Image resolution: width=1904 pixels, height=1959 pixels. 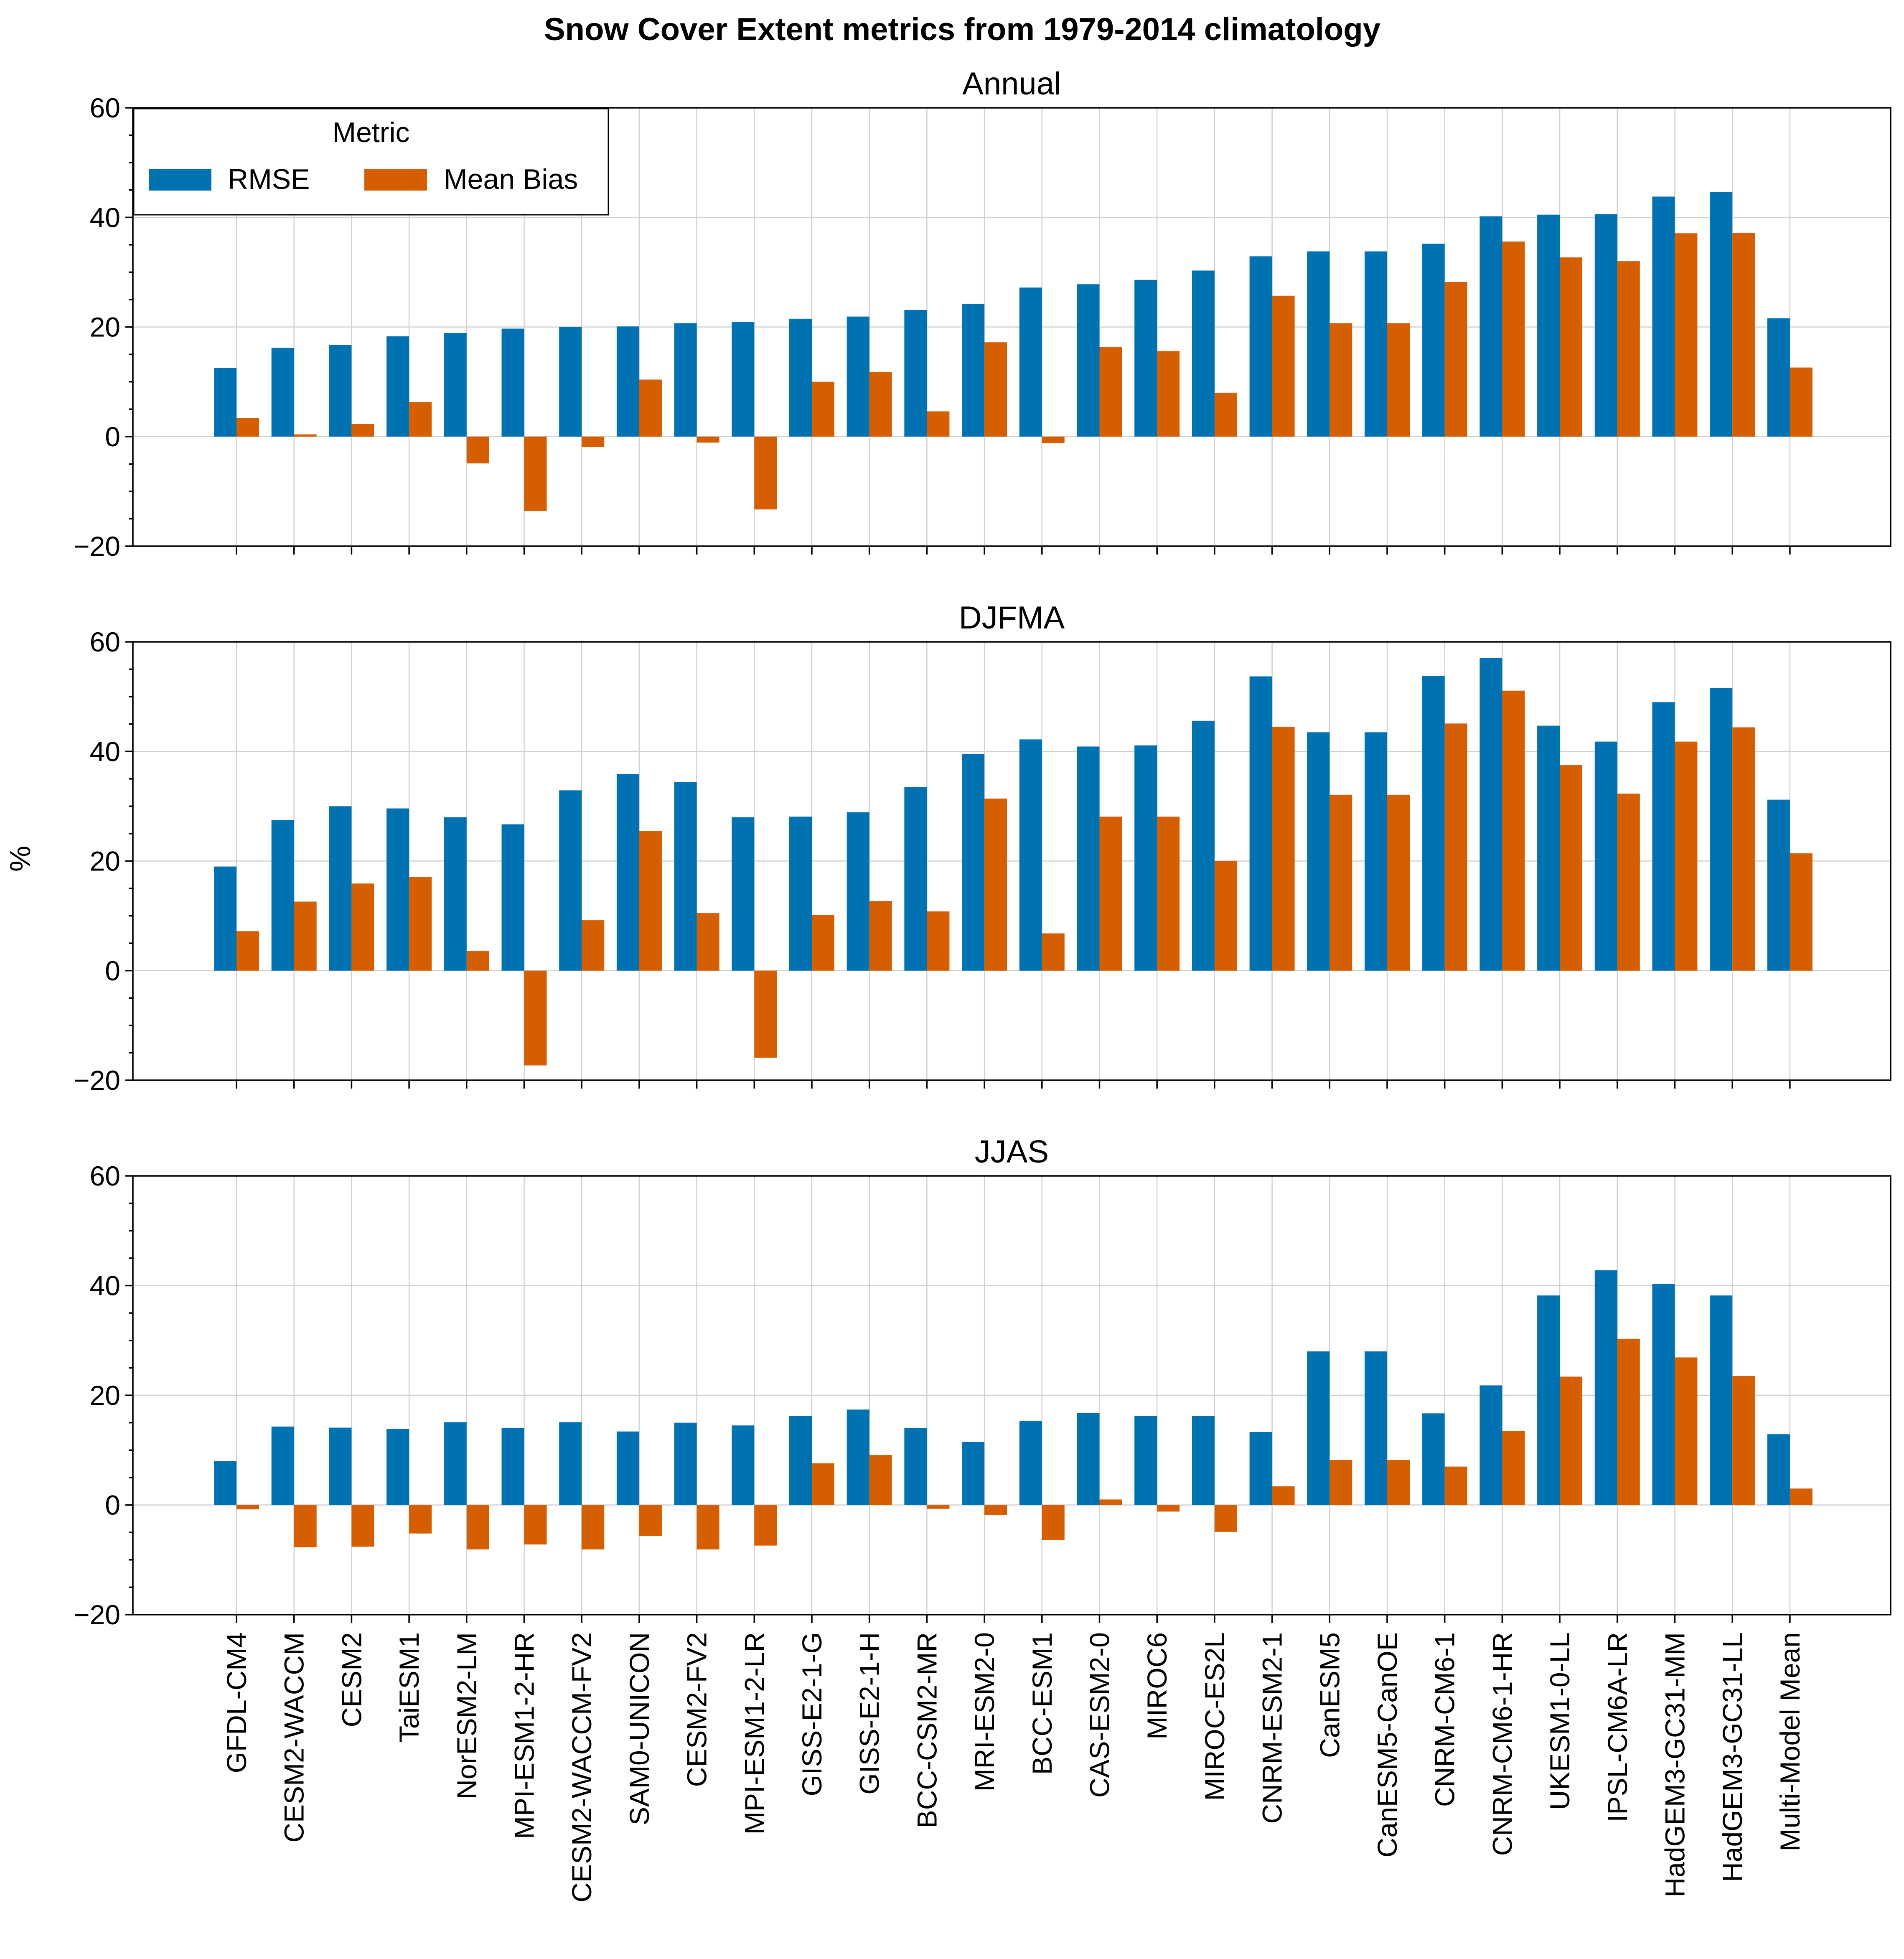 I want to click on x-tick-label: BCC-ESM1, so click(x=1042, y=1703).